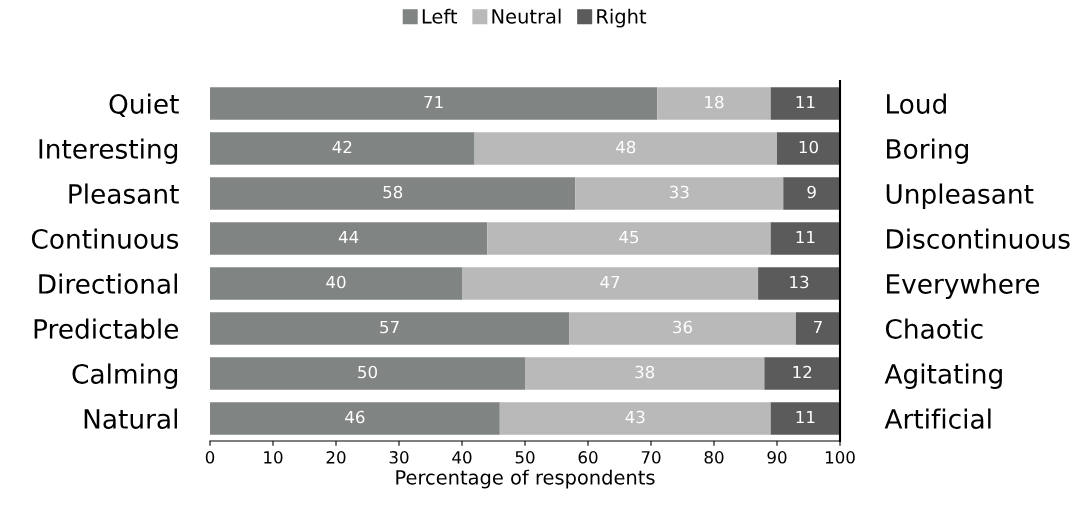  Describe the element at coordinates (934, 328) in the screenshot. I see `y2-tick-label: Chaotic` at that location.